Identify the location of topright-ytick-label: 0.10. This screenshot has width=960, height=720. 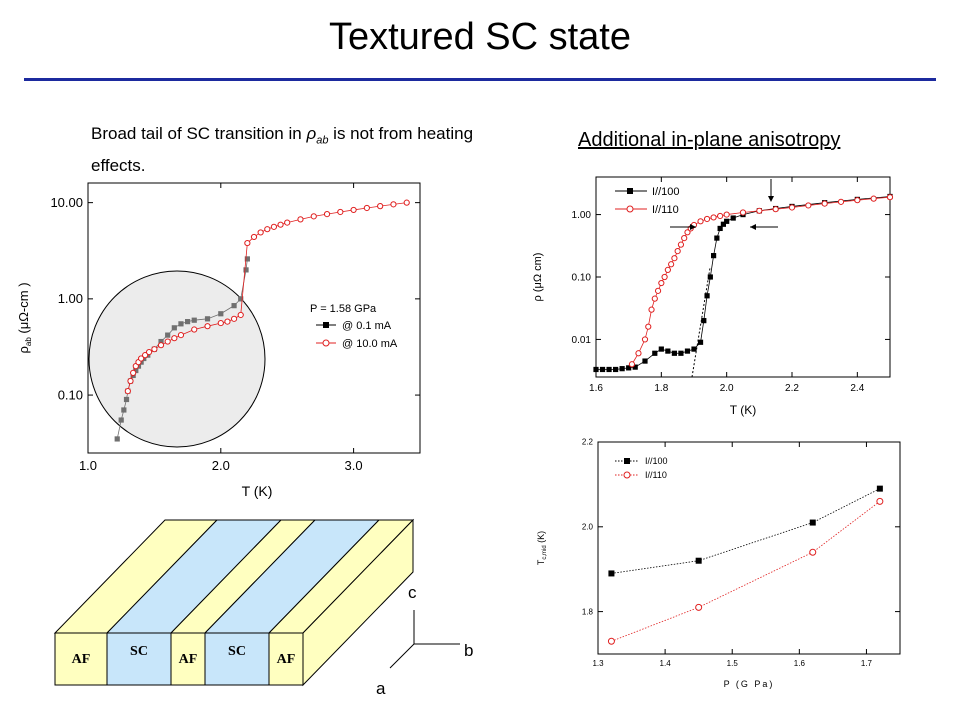
(582, 277).